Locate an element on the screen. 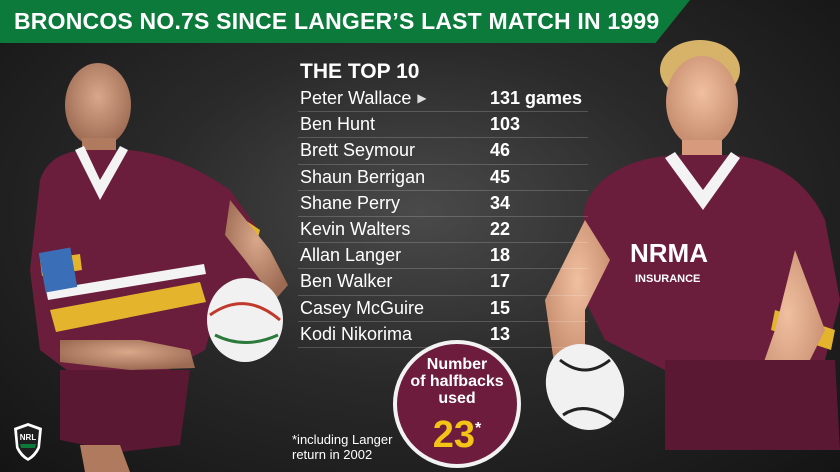  player-name: Kodi Nikorima is located at coordinates (356, 333).